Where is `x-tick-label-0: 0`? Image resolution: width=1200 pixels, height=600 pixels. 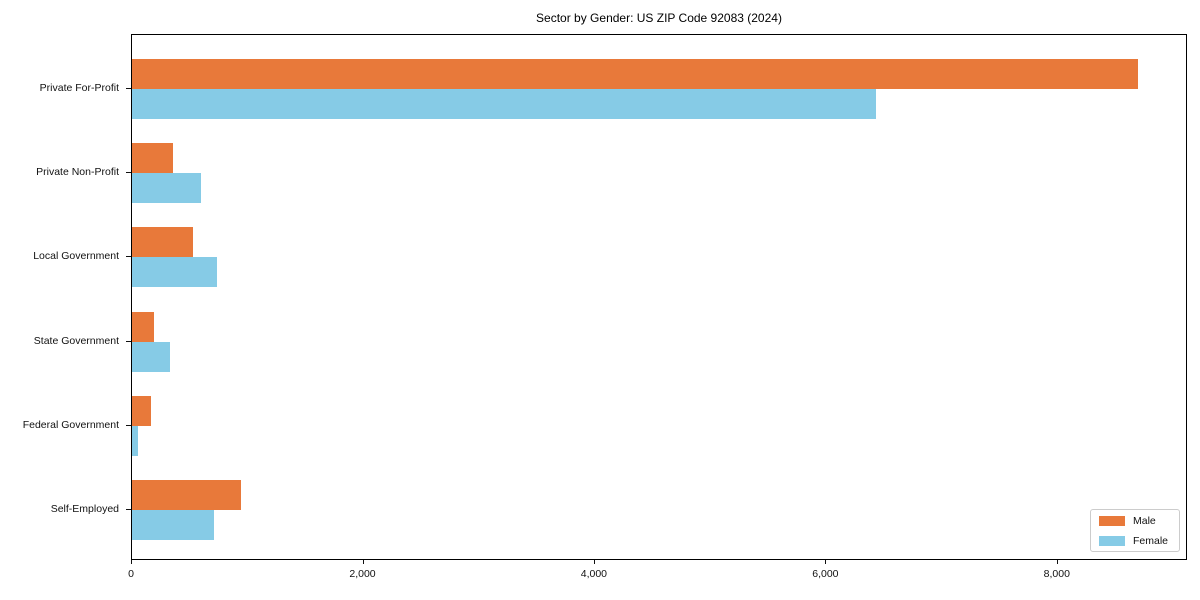
x-tick-label-0: 0 is located at coordinates (131, 574).